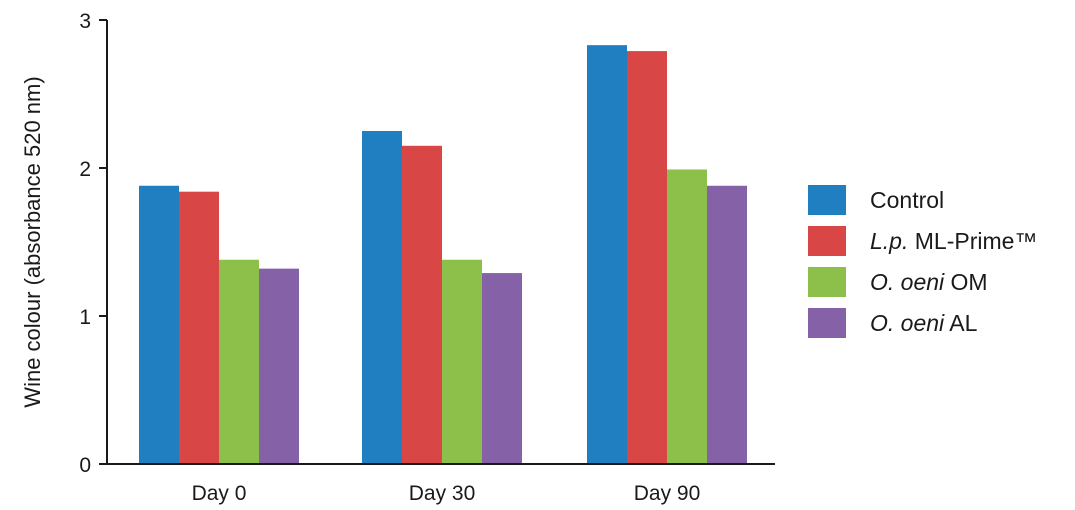  I want to click on legend-label: L.p. ML-Prime™, so click(953, 241).